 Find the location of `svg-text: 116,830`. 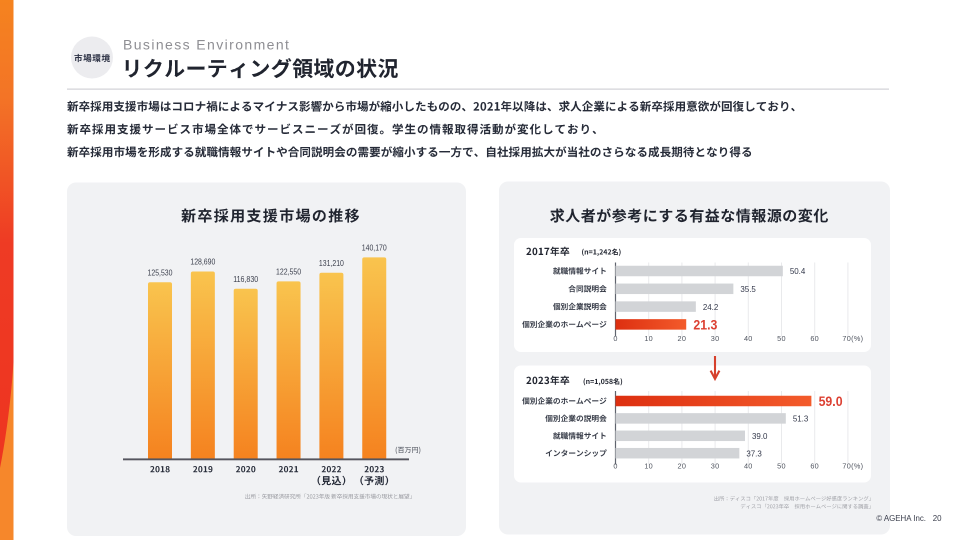

svg-text: 116,830 is located at coordinates (245, 279).